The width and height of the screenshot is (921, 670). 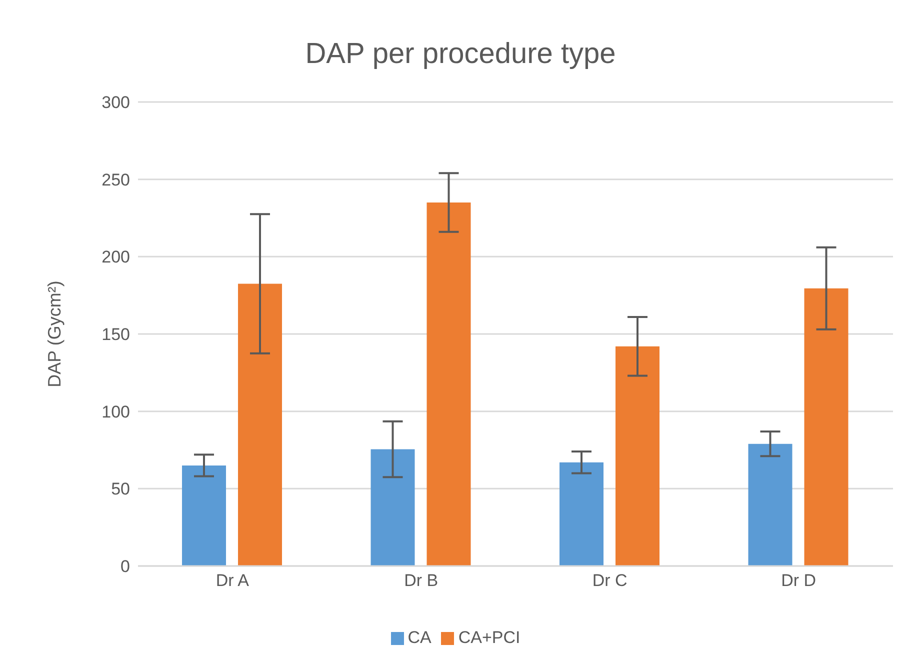 What do you see at coordinates (125, 566) in the screenshot?
I see `y-tick-label: 0` at bounding box center [125, 566].